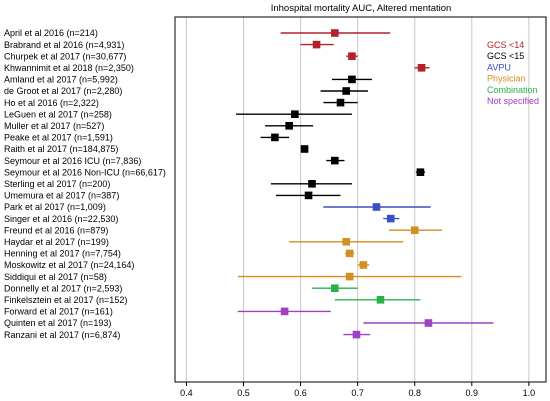 The width and height of the screenshot is (550, 401). What do you see at coordinates (61, 149) in the screenshot?
I see `study-label: Raith et al 2017 (n=184,875)` at bounding box center [61, 149].